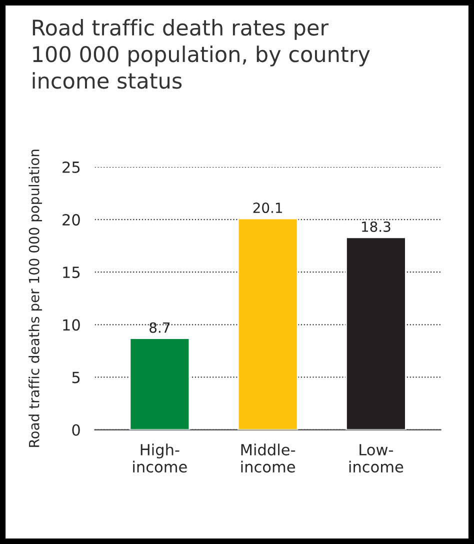  Describe the element at coordinates (160, 327) in the screenshot. I see `data-label: 8.7` at that location.